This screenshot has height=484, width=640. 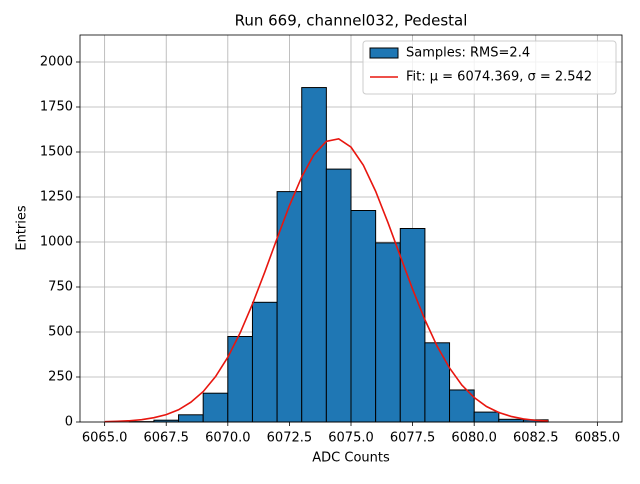 What do you see at coordinates (56, 152) in the screenshot?
I see `y-tick-label: 1500` at bounding box center [56, 152].